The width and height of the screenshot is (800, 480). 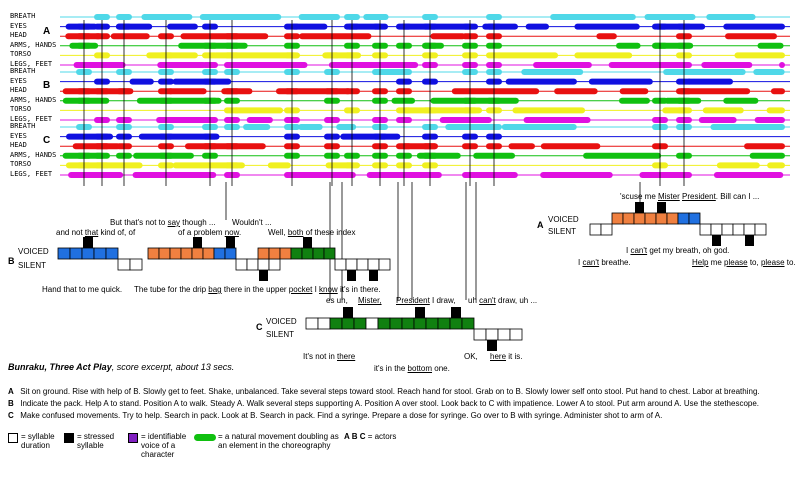 I want to click on actor-label-c: C, so click(x=47, y=140).